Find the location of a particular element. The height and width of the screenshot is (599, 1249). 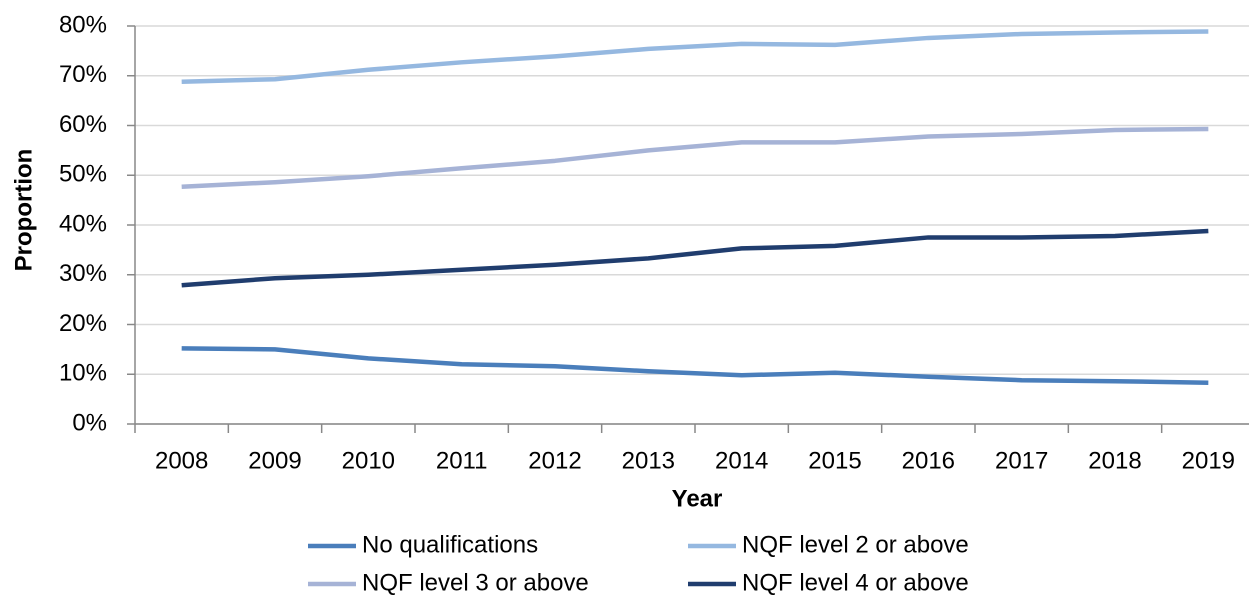

x-tick-label: 2016 is located at coordinates (928, 460).